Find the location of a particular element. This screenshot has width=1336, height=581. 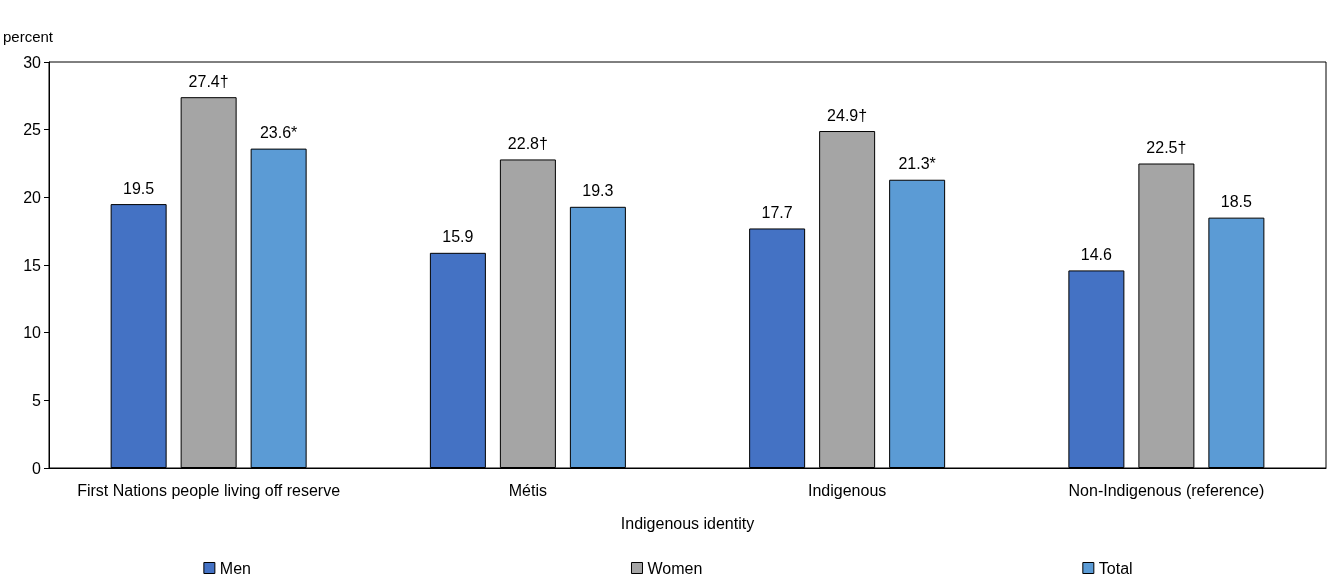

data-label: 23.6* is located at coordinates (278, 133).